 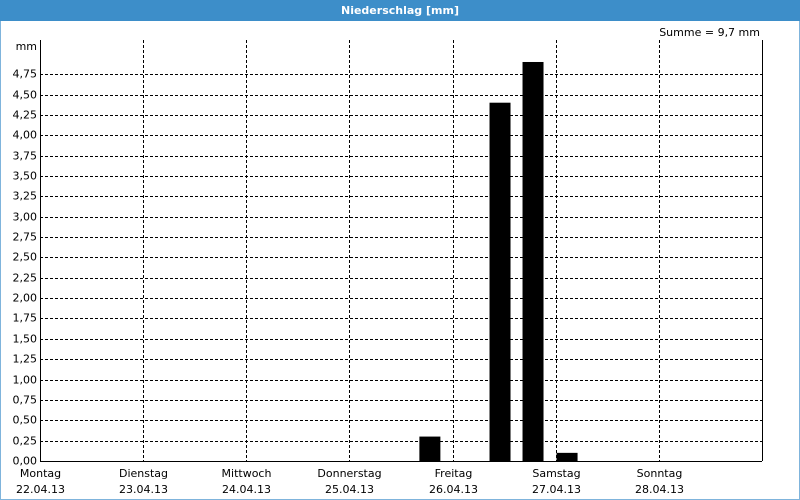 I want to click on chart-title: Niederschlag [mm], so click(x=400, y=10).